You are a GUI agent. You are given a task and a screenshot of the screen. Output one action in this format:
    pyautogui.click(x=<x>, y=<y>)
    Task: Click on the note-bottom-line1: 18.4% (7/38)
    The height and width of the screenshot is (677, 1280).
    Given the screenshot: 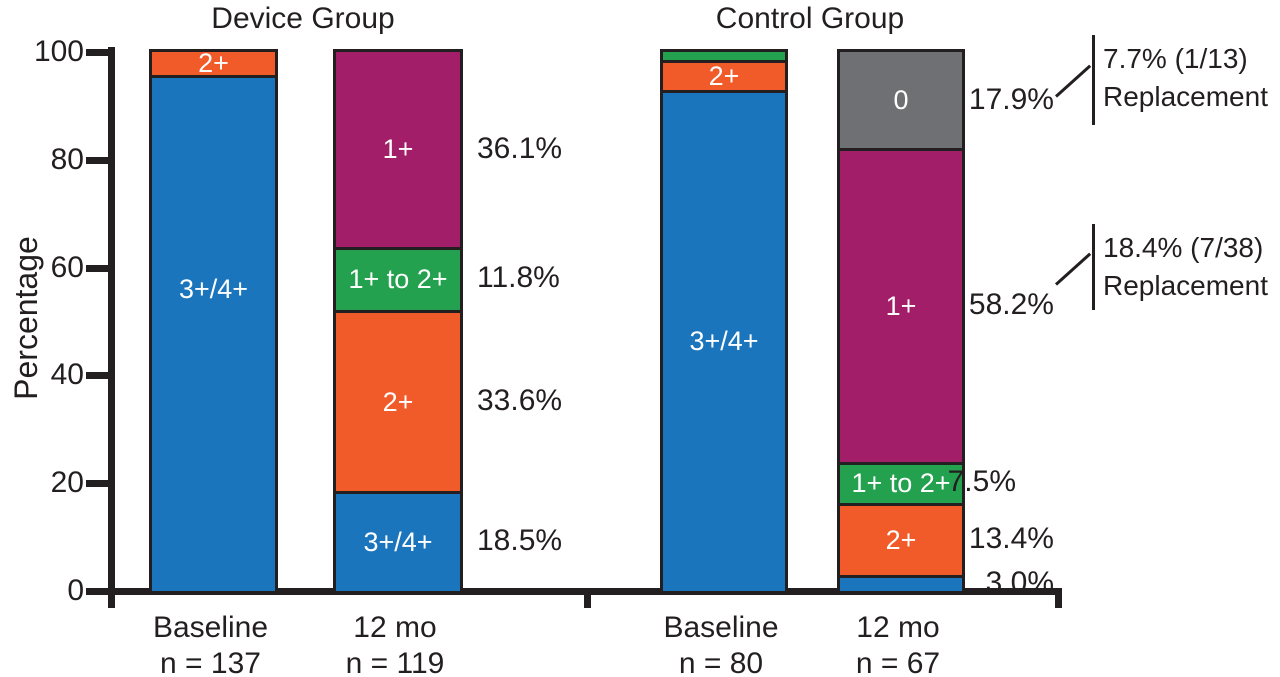 What is the action you would take?
    pyautogui.click(x=1183, y=247)
    